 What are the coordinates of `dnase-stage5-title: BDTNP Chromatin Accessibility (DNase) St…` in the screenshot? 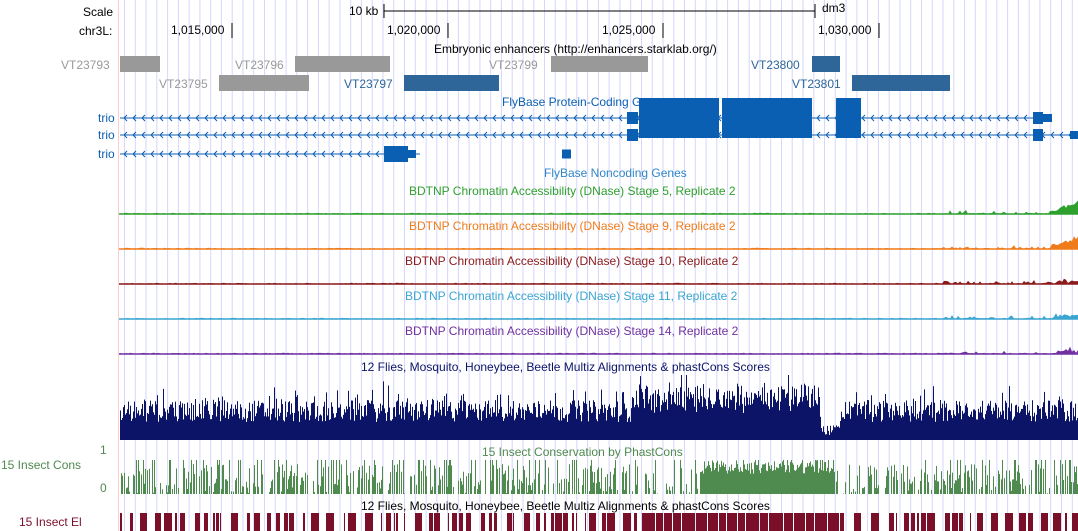 It's located at (572, 191).